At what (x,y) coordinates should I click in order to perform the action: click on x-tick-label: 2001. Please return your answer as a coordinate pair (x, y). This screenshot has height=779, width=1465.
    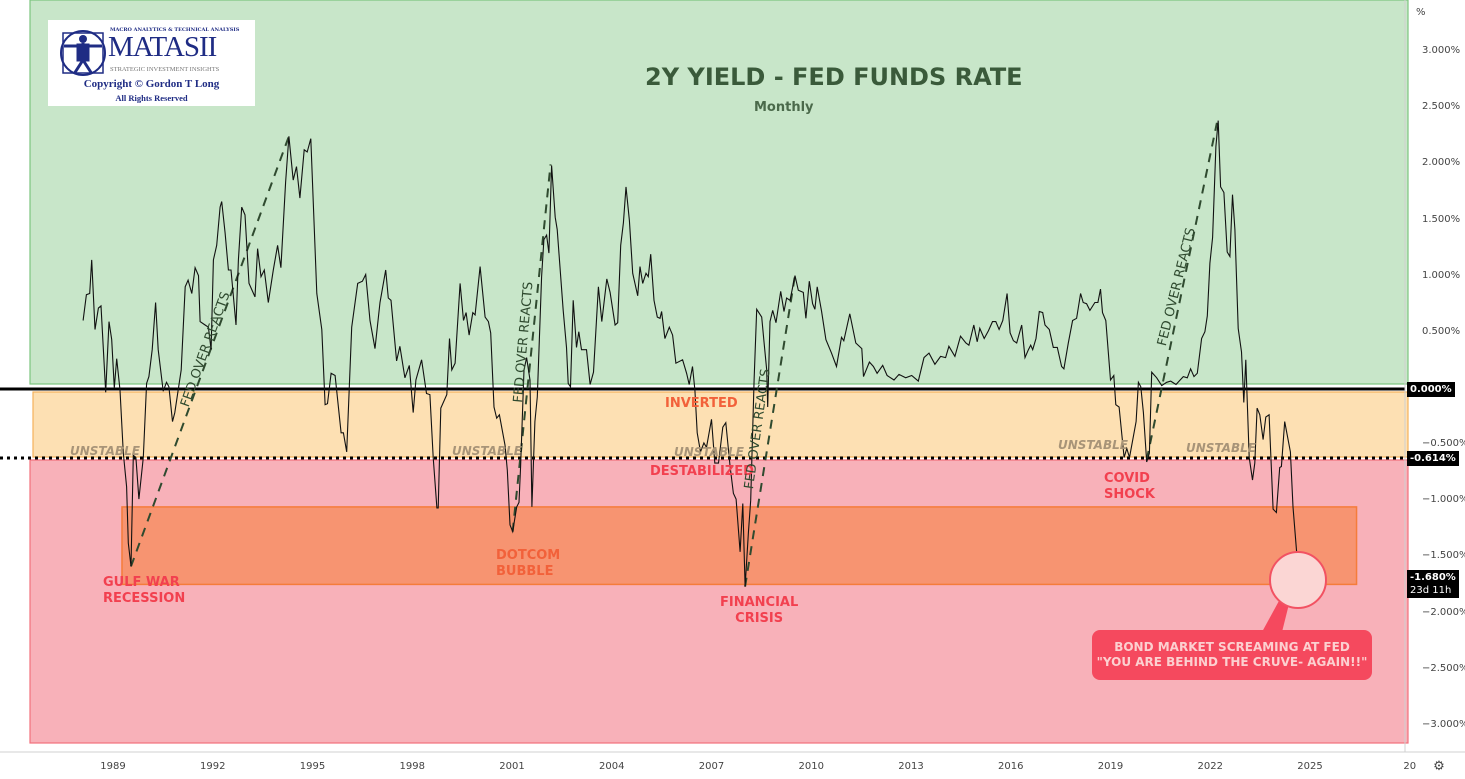
    Looking at the image, I should click on (512, 766).